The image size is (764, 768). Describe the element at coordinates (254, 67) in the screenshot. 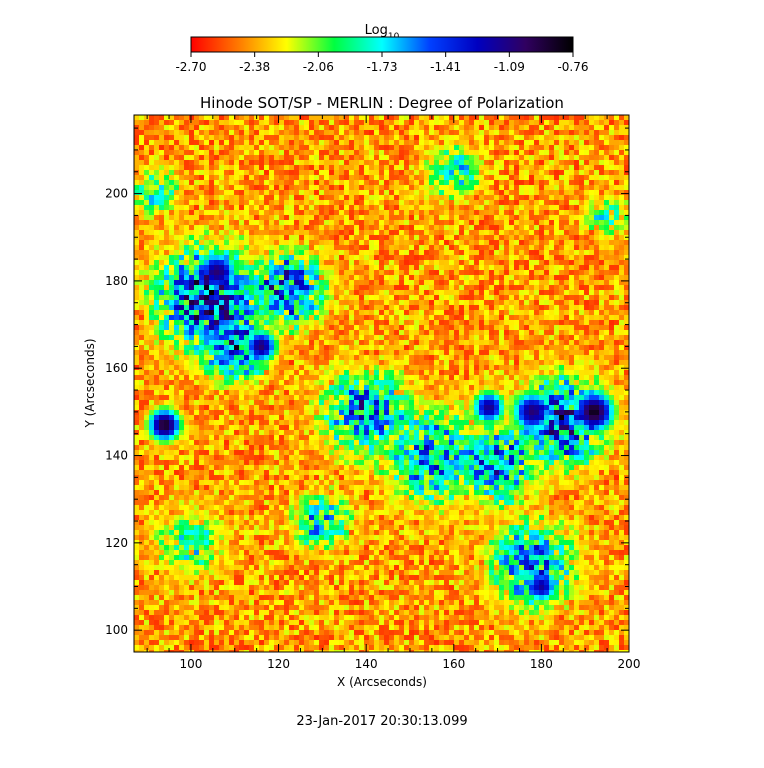

I see `colorbar-tick-label: -2.38` at that location.